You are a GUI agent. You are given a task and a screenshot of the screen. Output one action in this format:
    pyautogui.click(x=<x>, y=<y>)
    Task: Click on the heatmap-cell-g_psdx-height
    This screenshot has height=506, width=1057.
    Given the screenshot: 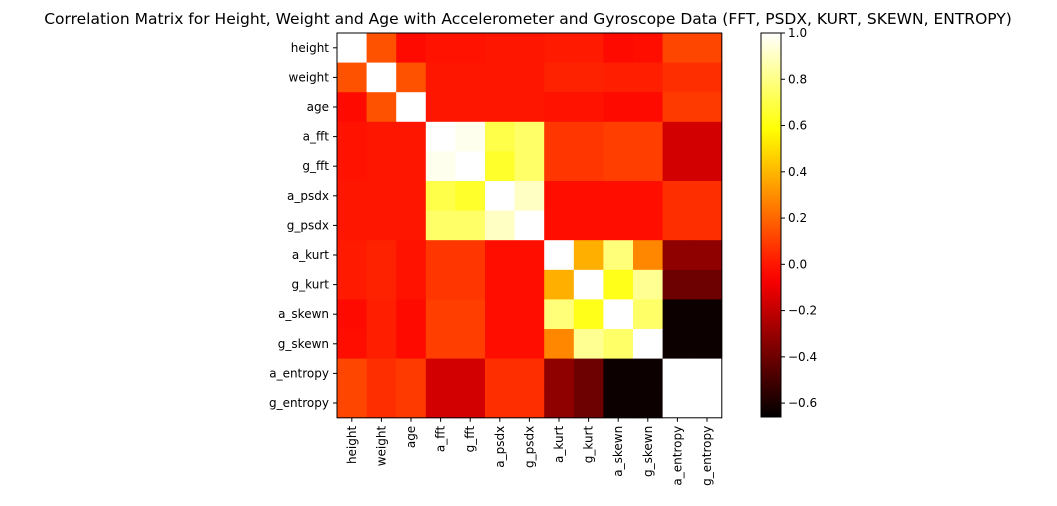 What is the action you would take?
    pyautogui.click(x=352, y=225)
    